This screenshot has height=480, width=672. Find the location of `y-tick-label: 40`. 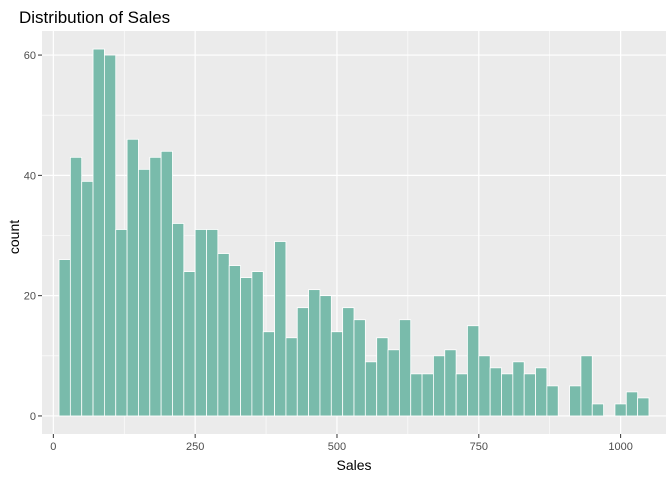

y-tick-label: 40 is located at coordinates (30, 176).